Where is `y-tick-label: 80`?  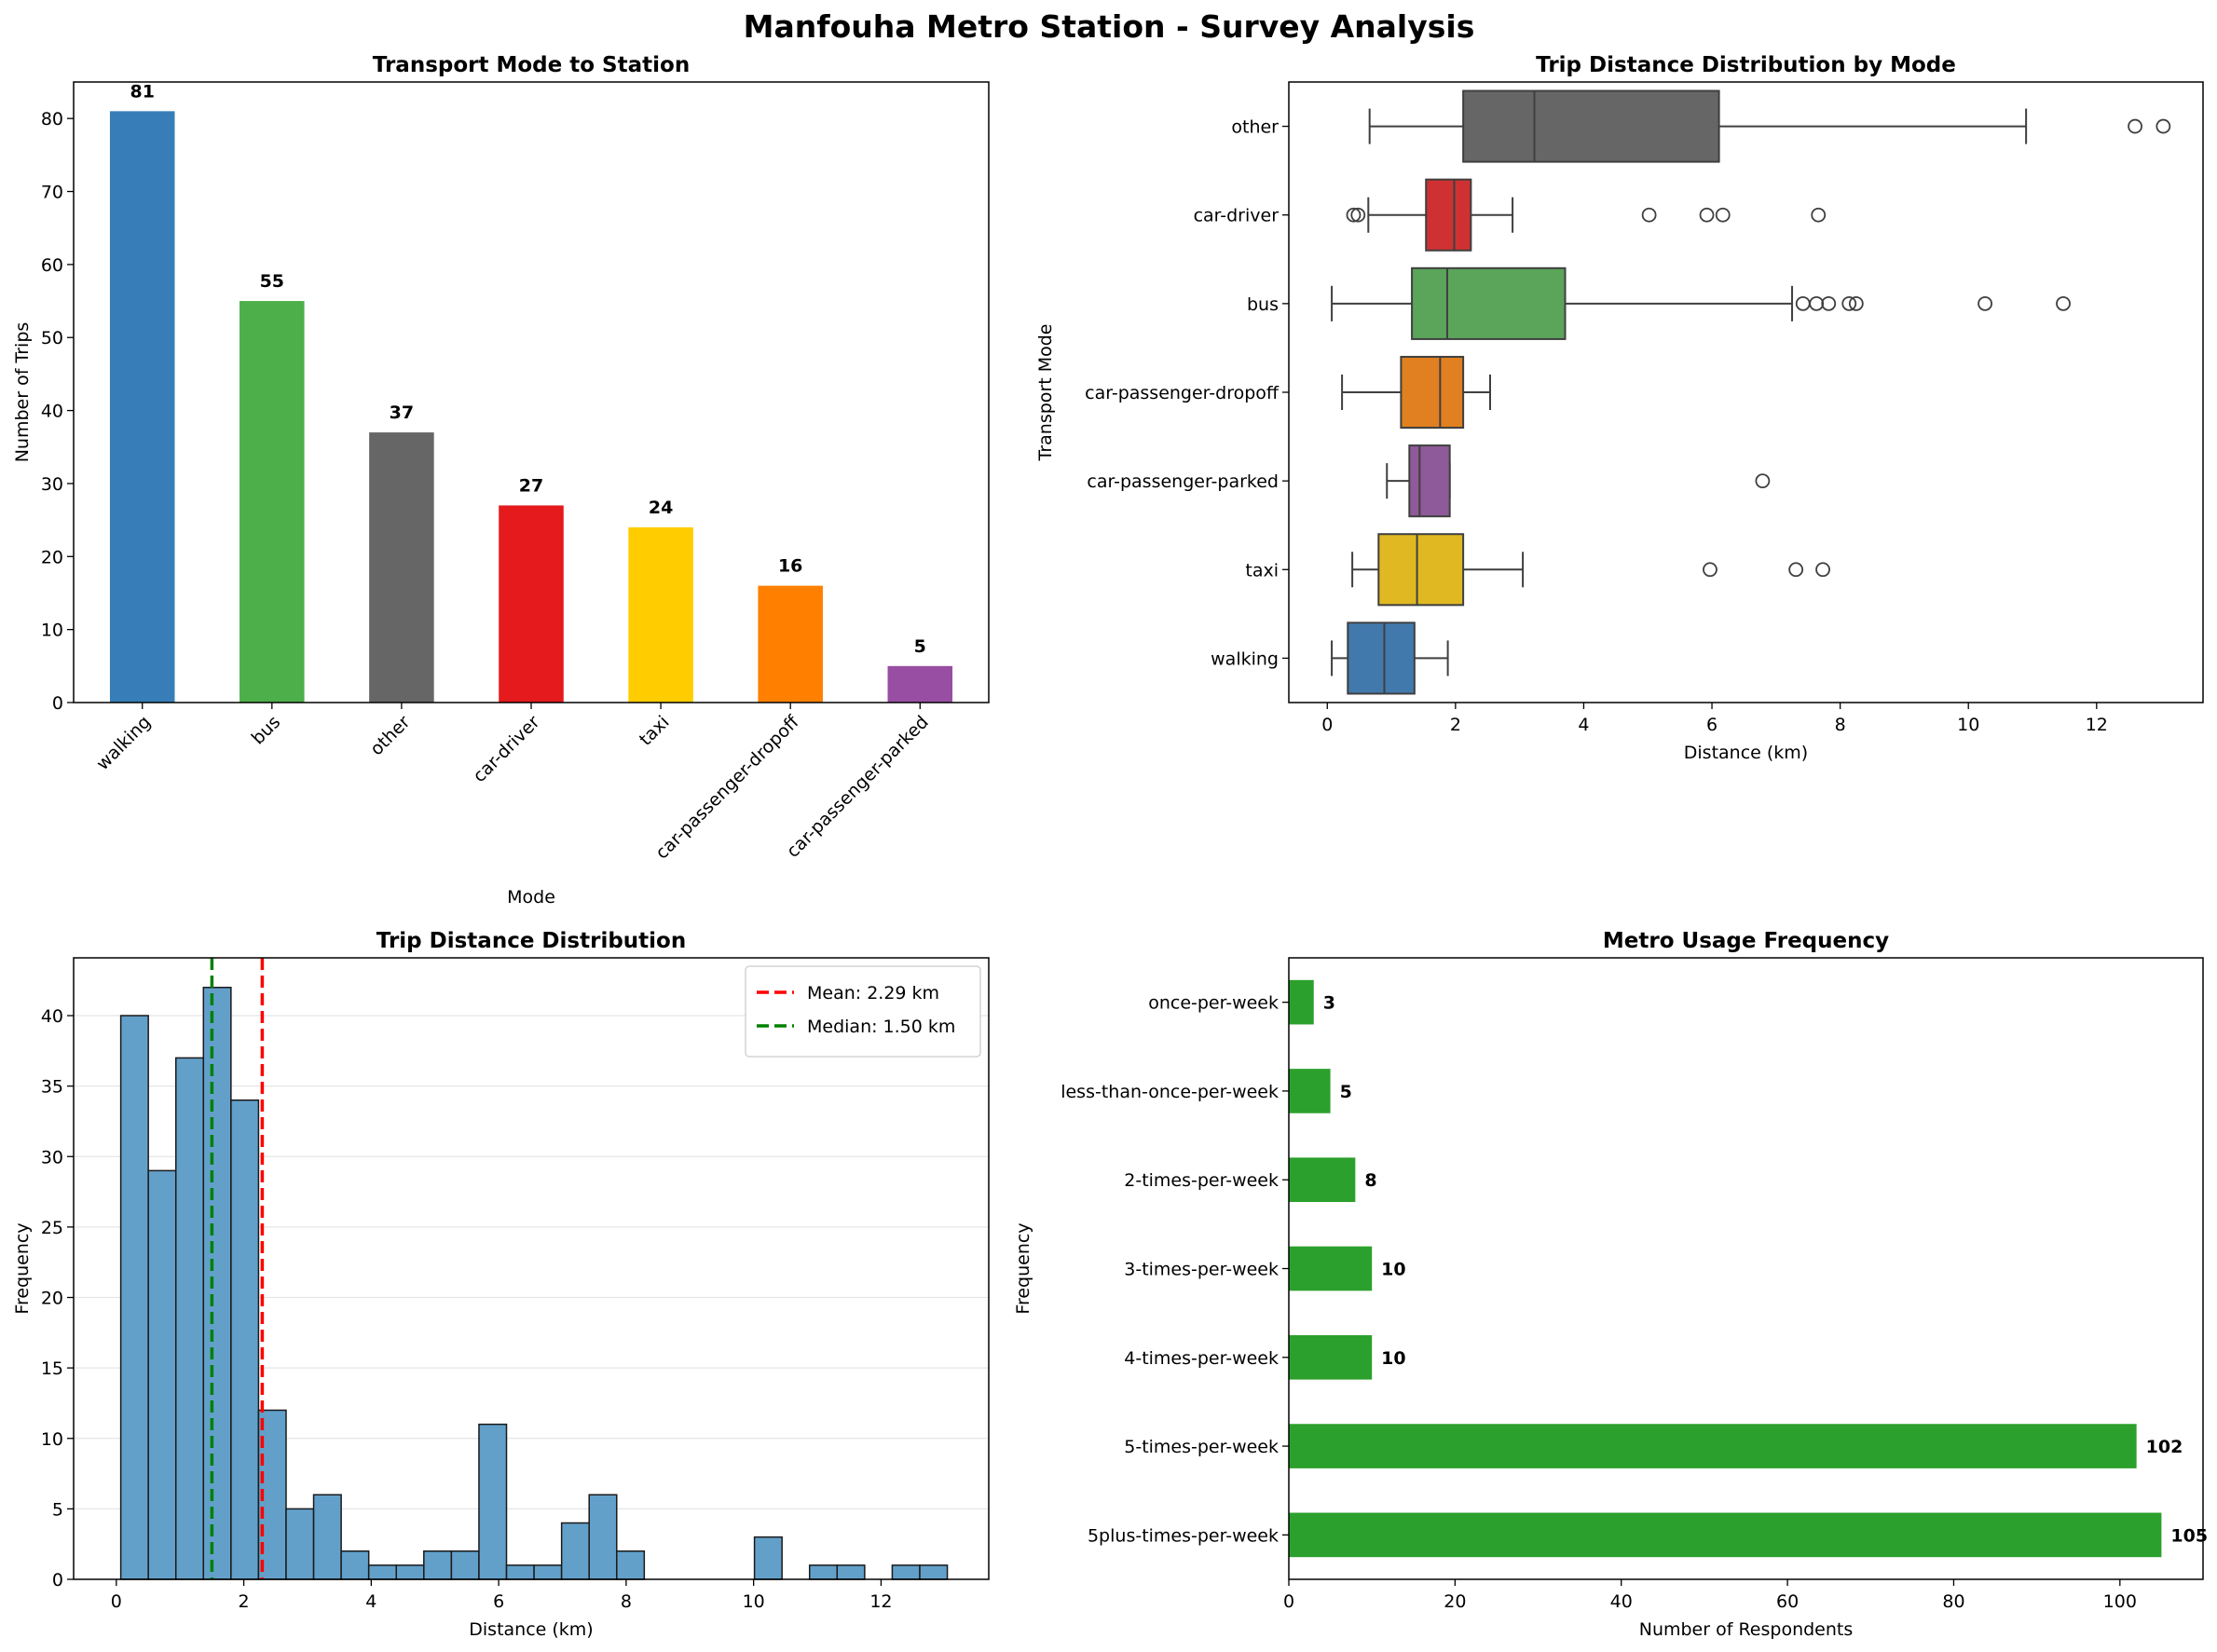 y-tick-label: 80 is located at coordinates (52, 119).